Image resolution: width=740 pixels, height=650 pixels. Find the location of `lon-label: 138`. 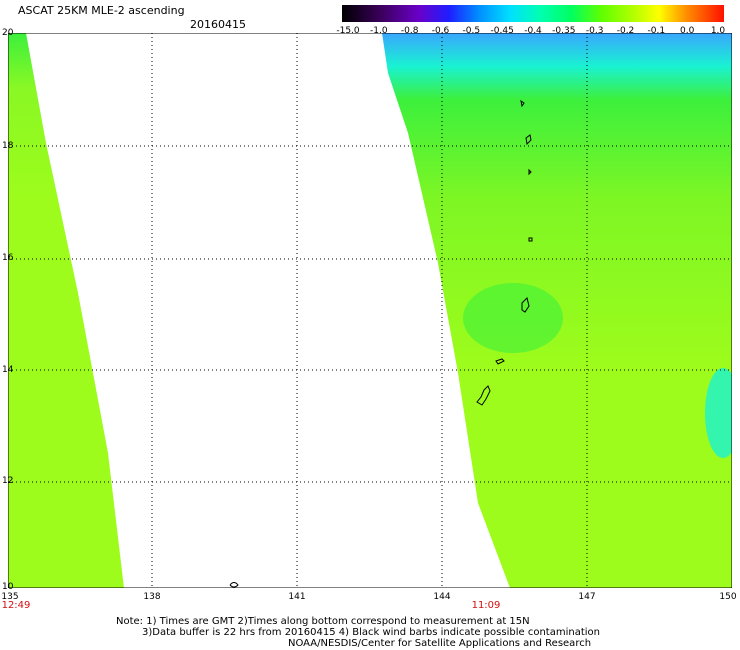

lon-label: 138 is located at coordinates (152, 597).